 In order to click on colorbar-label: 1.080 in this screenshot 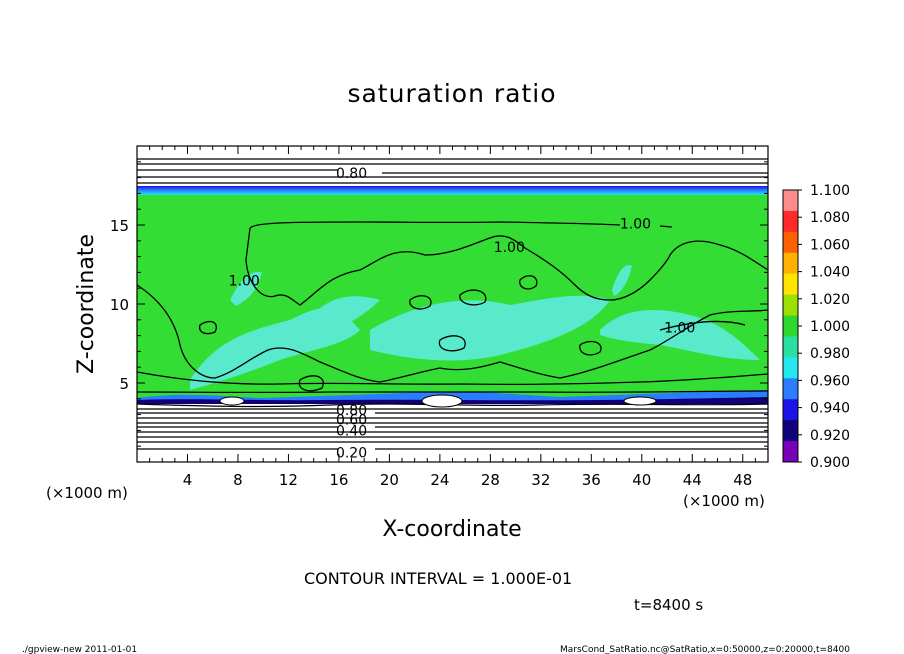, I will do `click(830, 218)`.